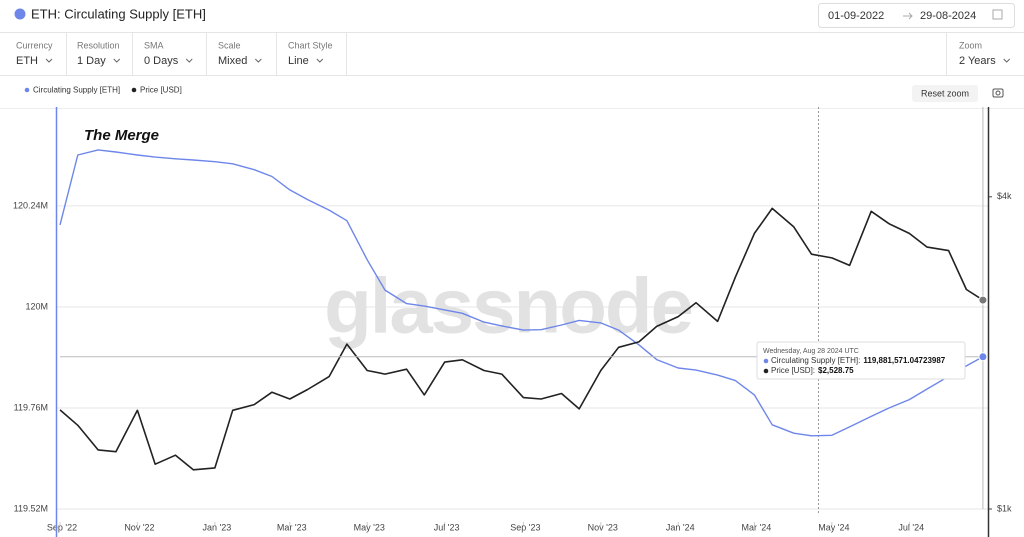  What do you see at coordinates (904, 360) in the screenshot?
I see `tooltip-value: 119,881,571.04723987` at bounding box center [904, 360].